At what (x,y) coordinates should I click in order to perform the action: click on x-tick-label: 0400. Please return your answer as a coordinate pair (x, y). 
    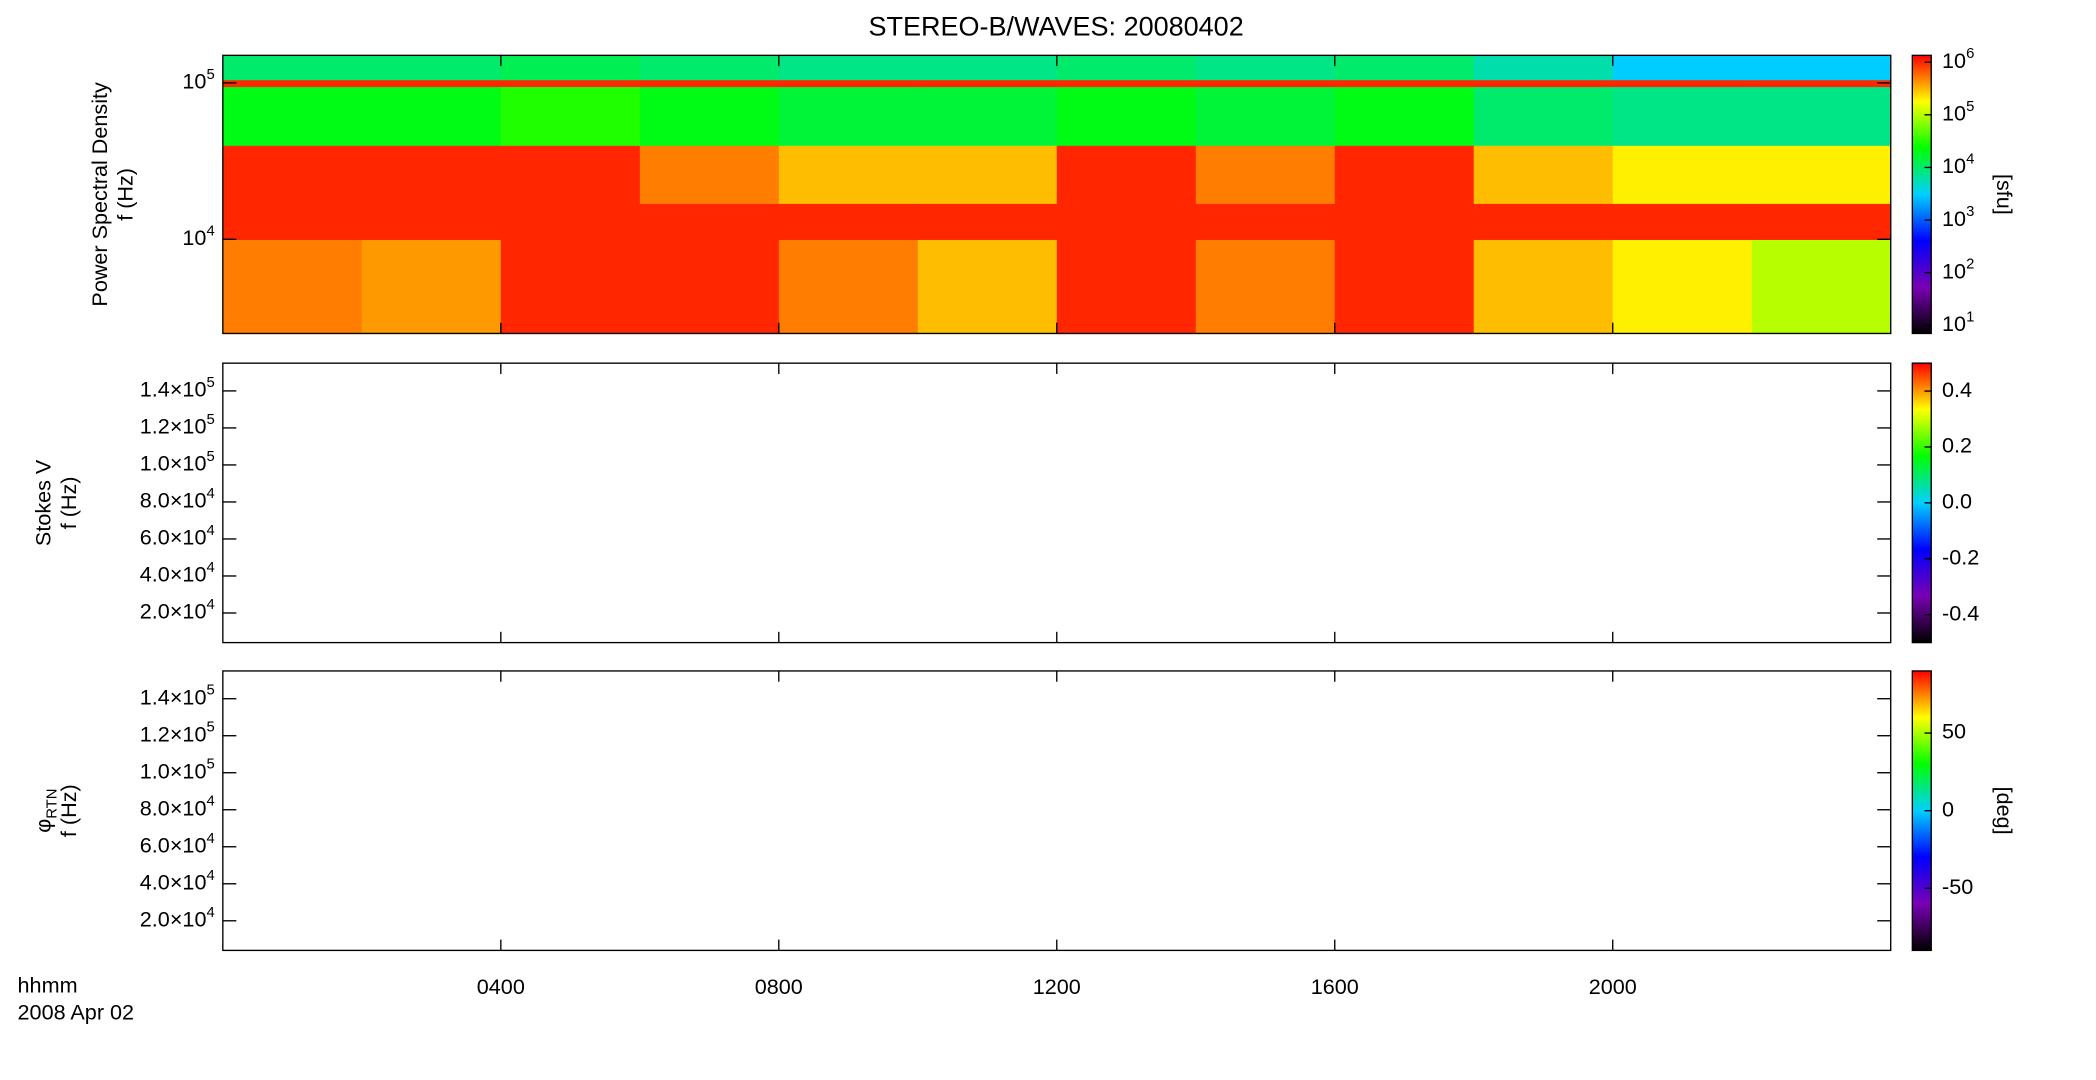
    Looking at the image, I should click on (501, 986).